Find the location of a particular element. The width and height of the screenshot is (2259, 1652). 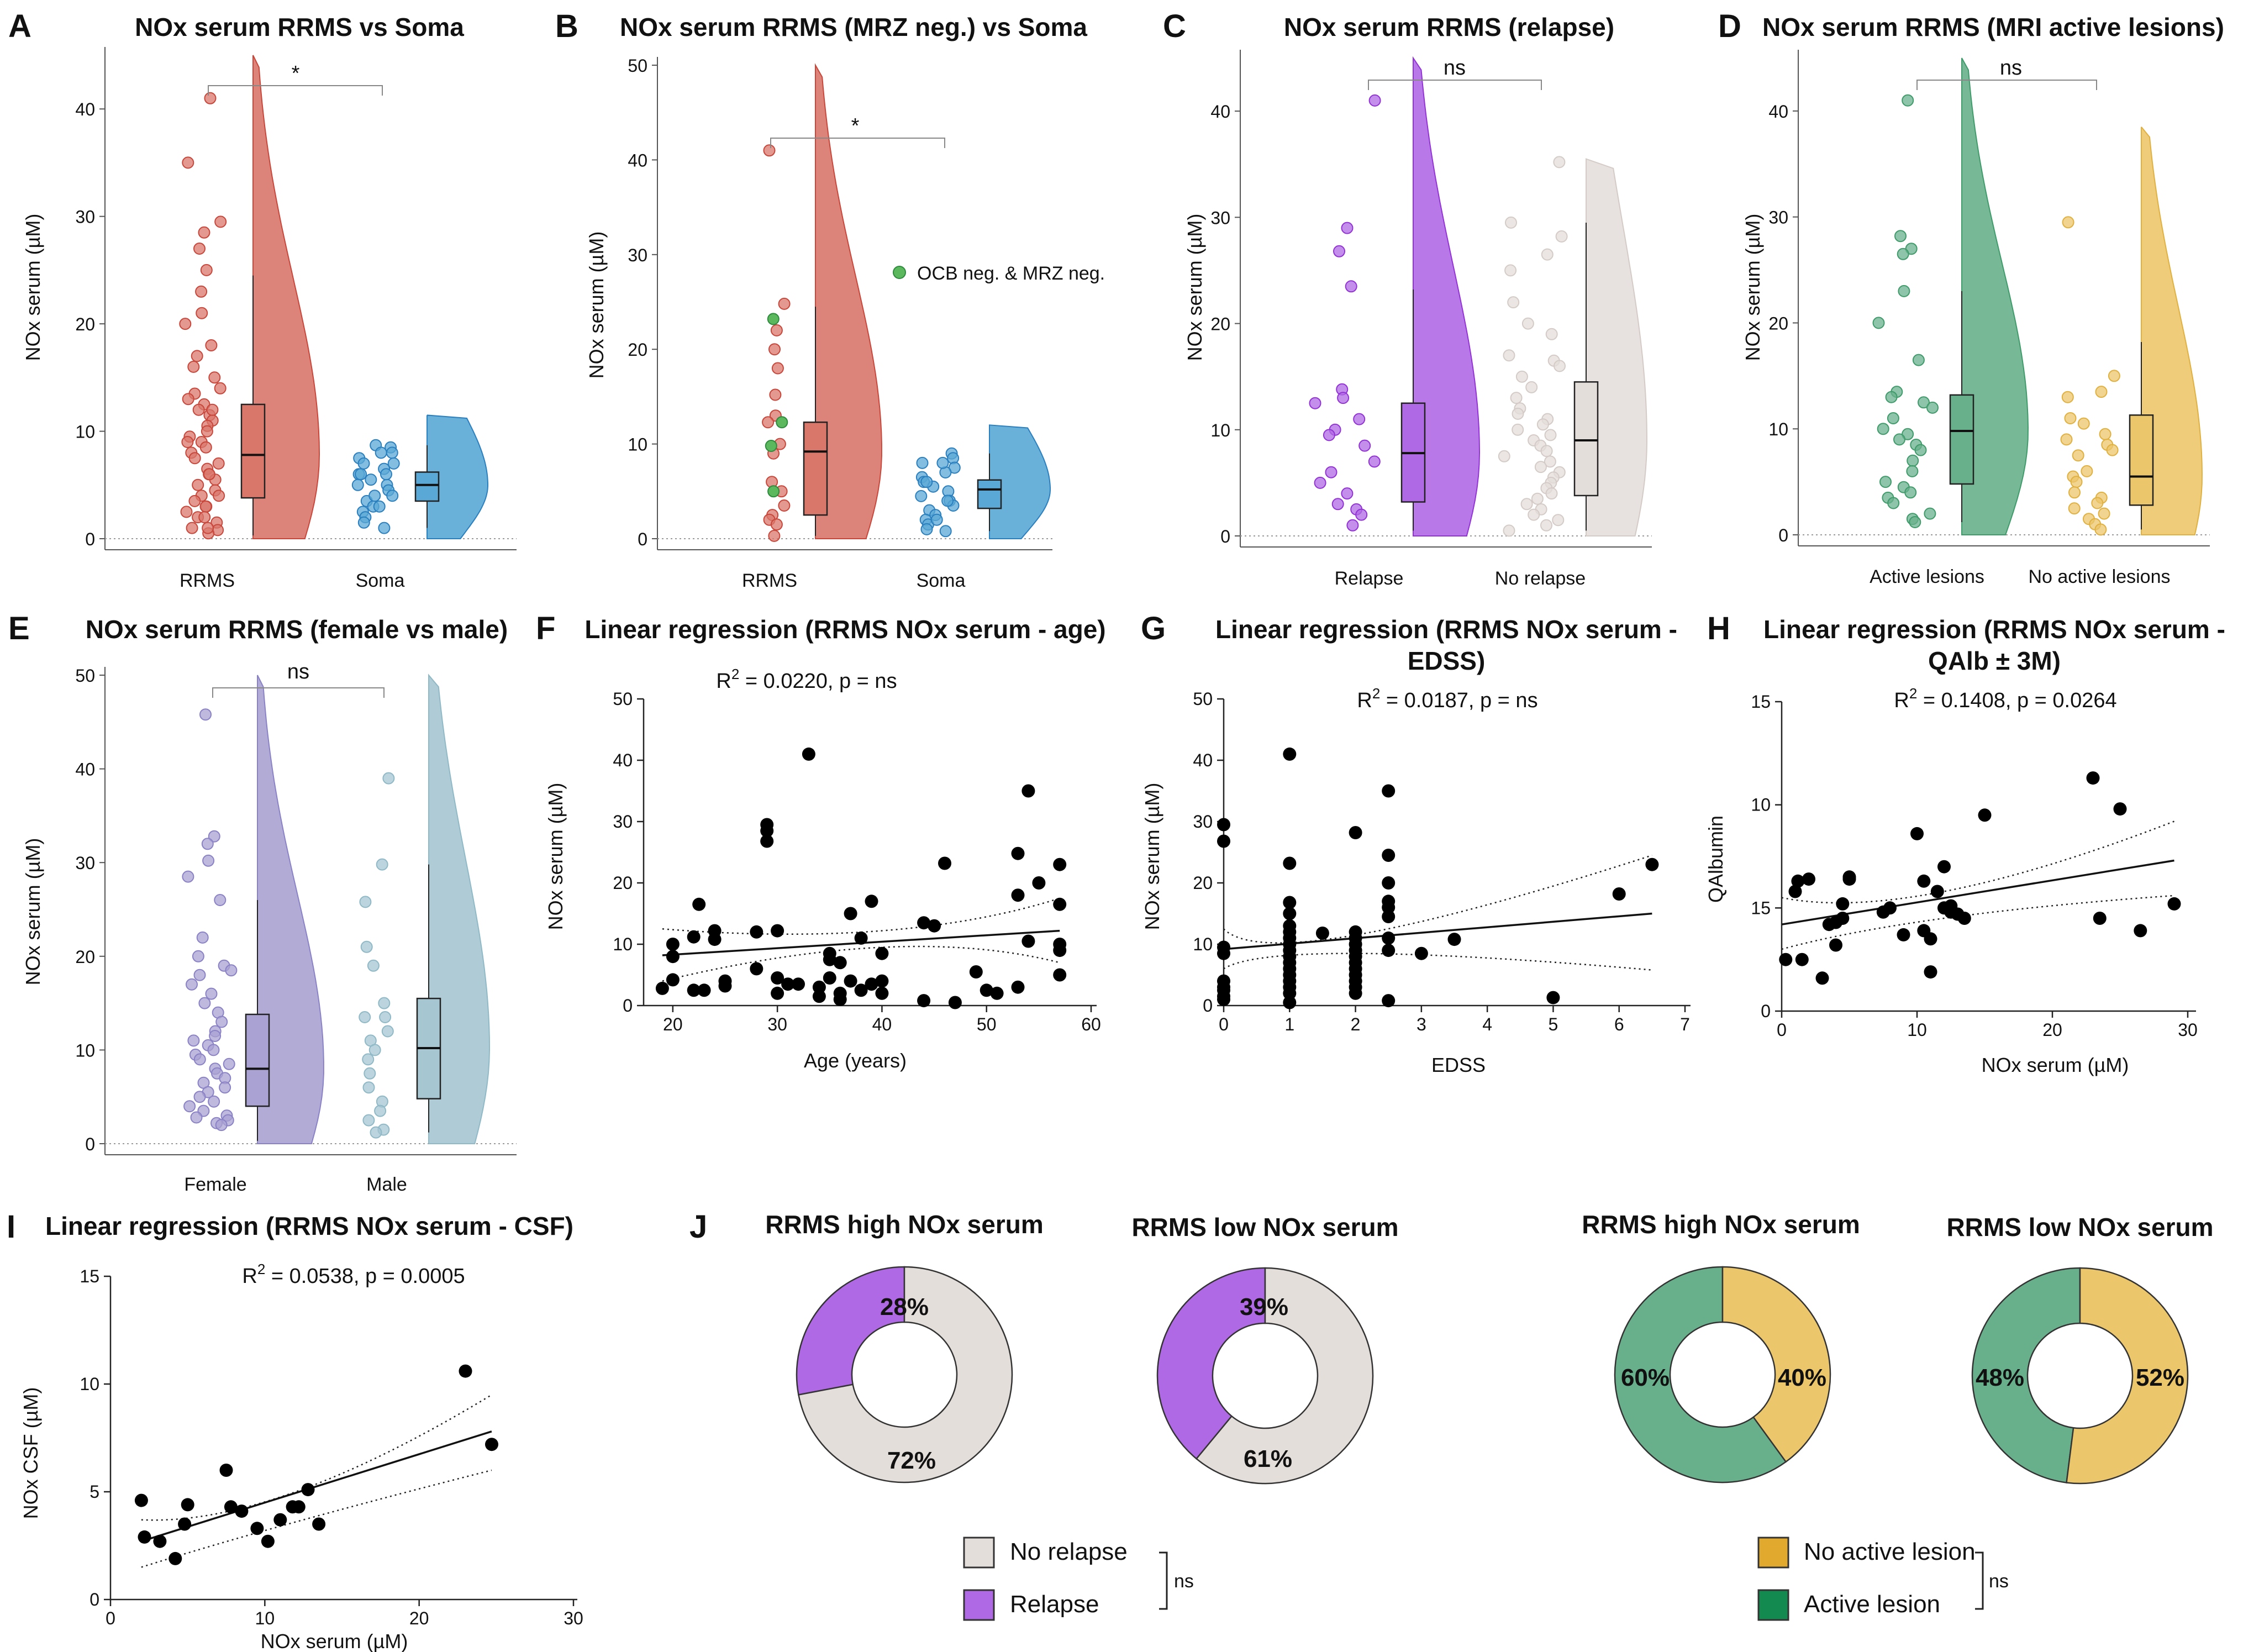

panel-d-sig-bracket is located at coordinates (2006, 85).